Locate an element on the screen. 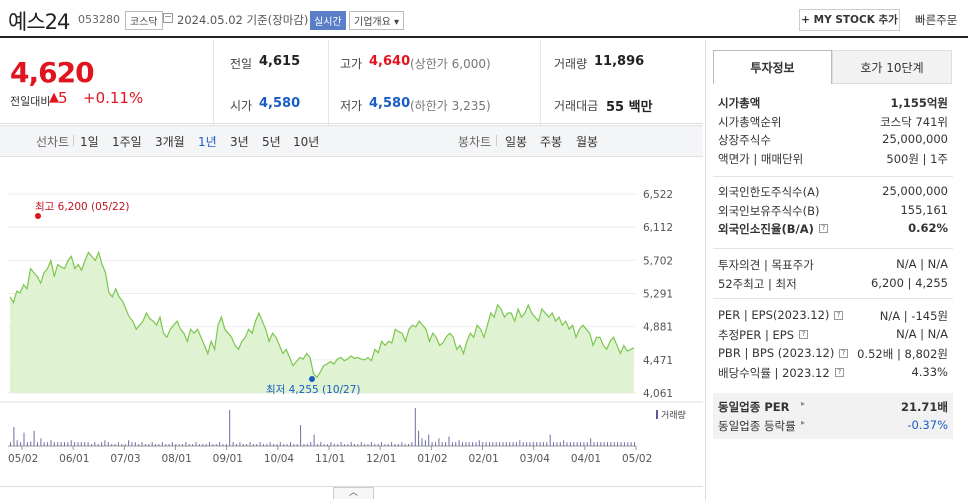 The height and width of the screenshot is (500, 968). info-value: 25,000,000 is located at coordinates (915, 191).